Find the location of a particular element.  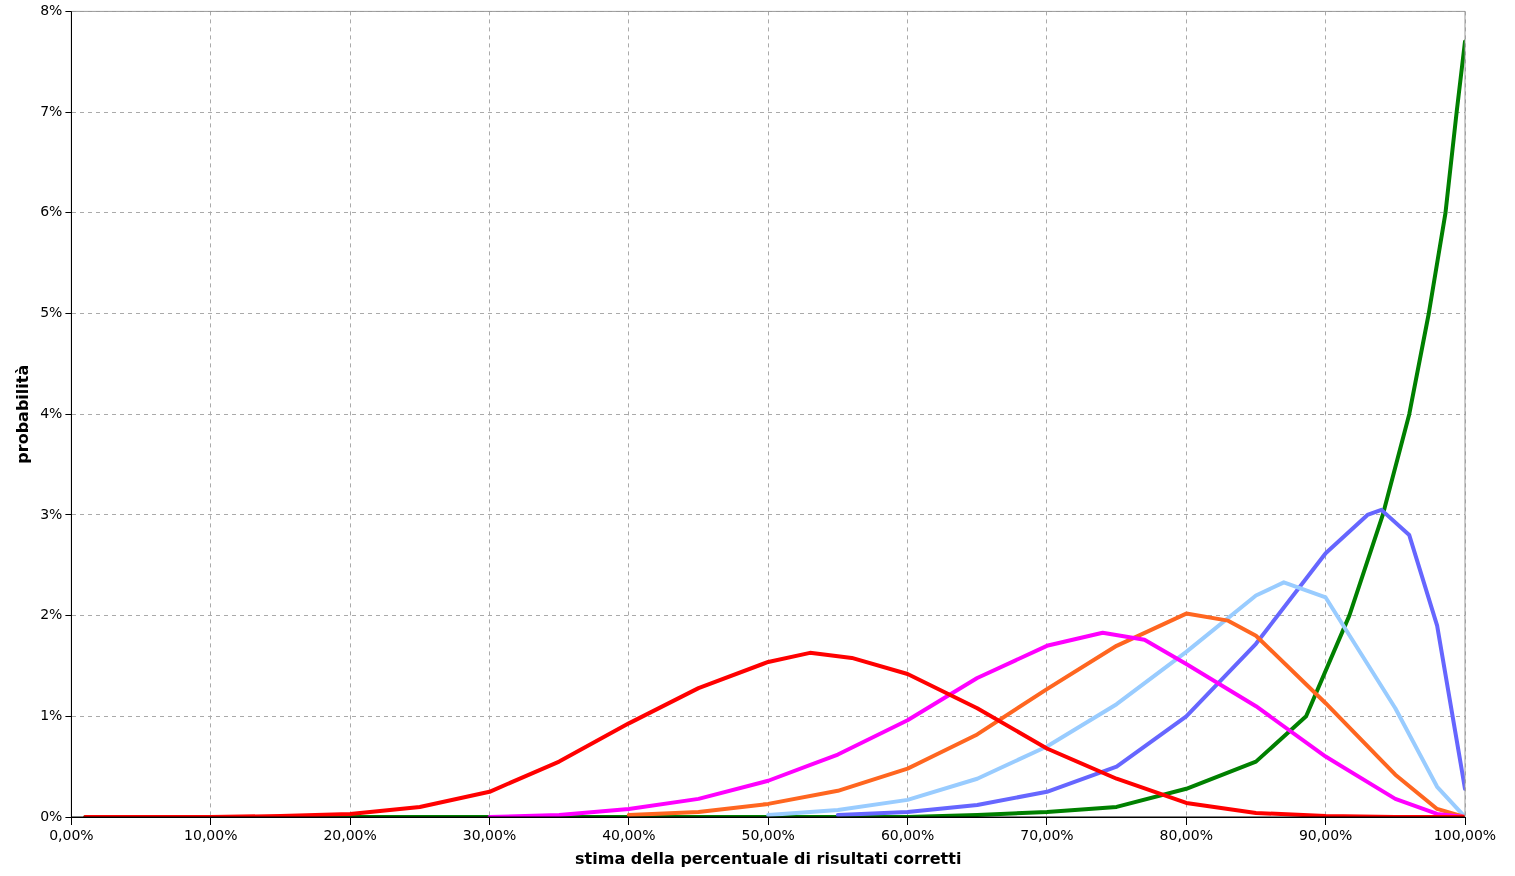

x-axis-title: stima della percentuale di risultati corretti is located at coordinates (768, 858).